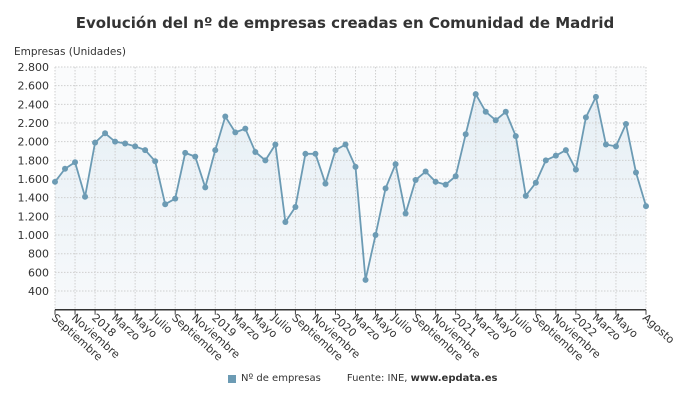 The width and height of the screenshot is (690, 406). I want to click on y-tick-label: 2.600, so click(34, 86).